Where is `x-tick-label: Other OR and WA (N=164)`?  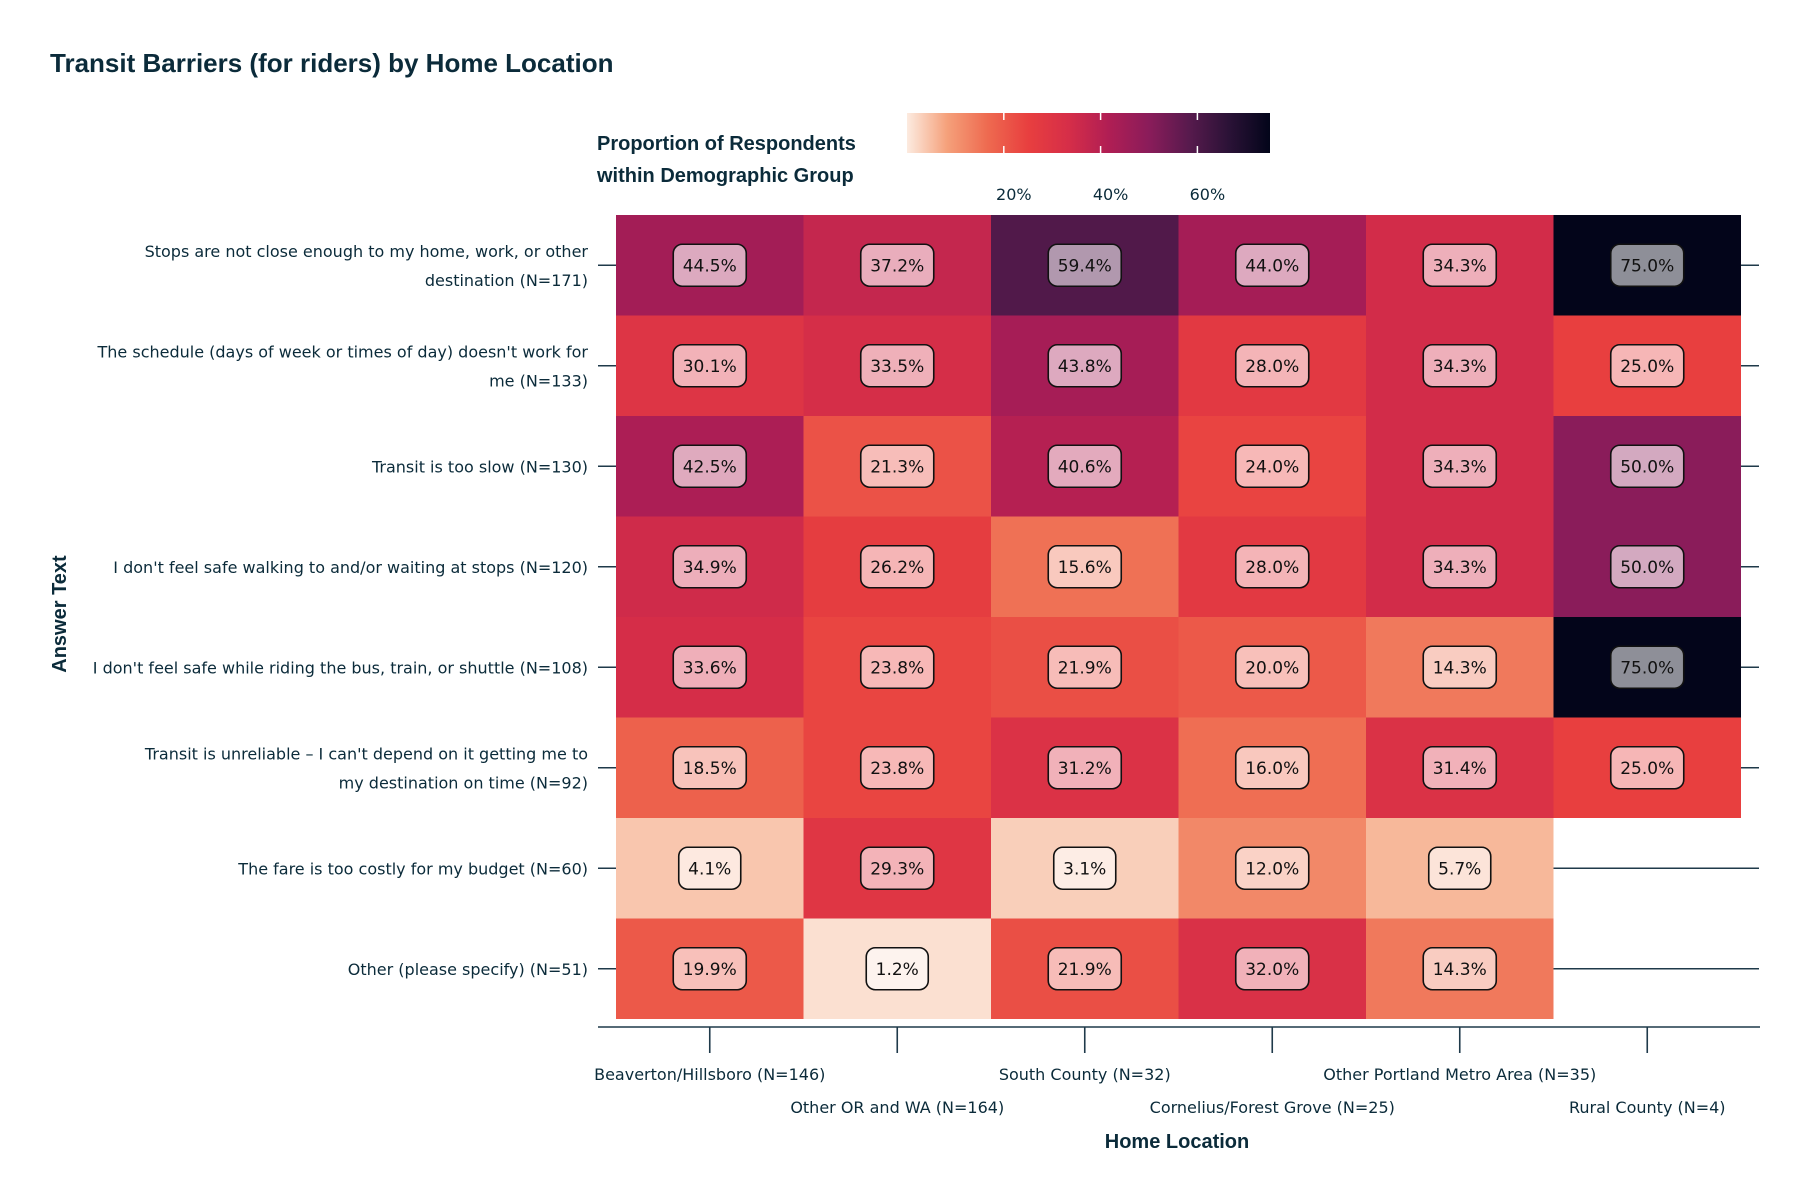 x-tick-label: Other OR and WA (N=164) is located at coordinates (897, 1107).